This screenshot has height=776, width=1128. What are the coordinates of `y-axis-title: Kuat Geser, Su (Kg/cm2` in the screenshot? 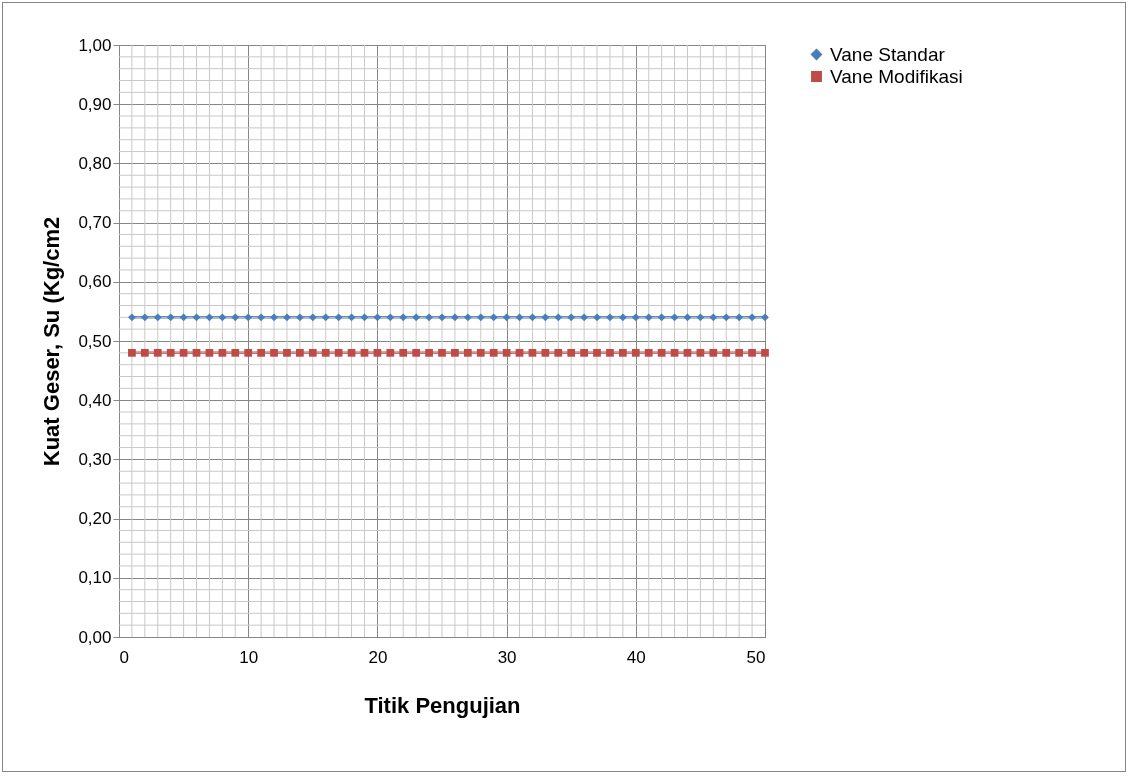 It's located at (52, 341).